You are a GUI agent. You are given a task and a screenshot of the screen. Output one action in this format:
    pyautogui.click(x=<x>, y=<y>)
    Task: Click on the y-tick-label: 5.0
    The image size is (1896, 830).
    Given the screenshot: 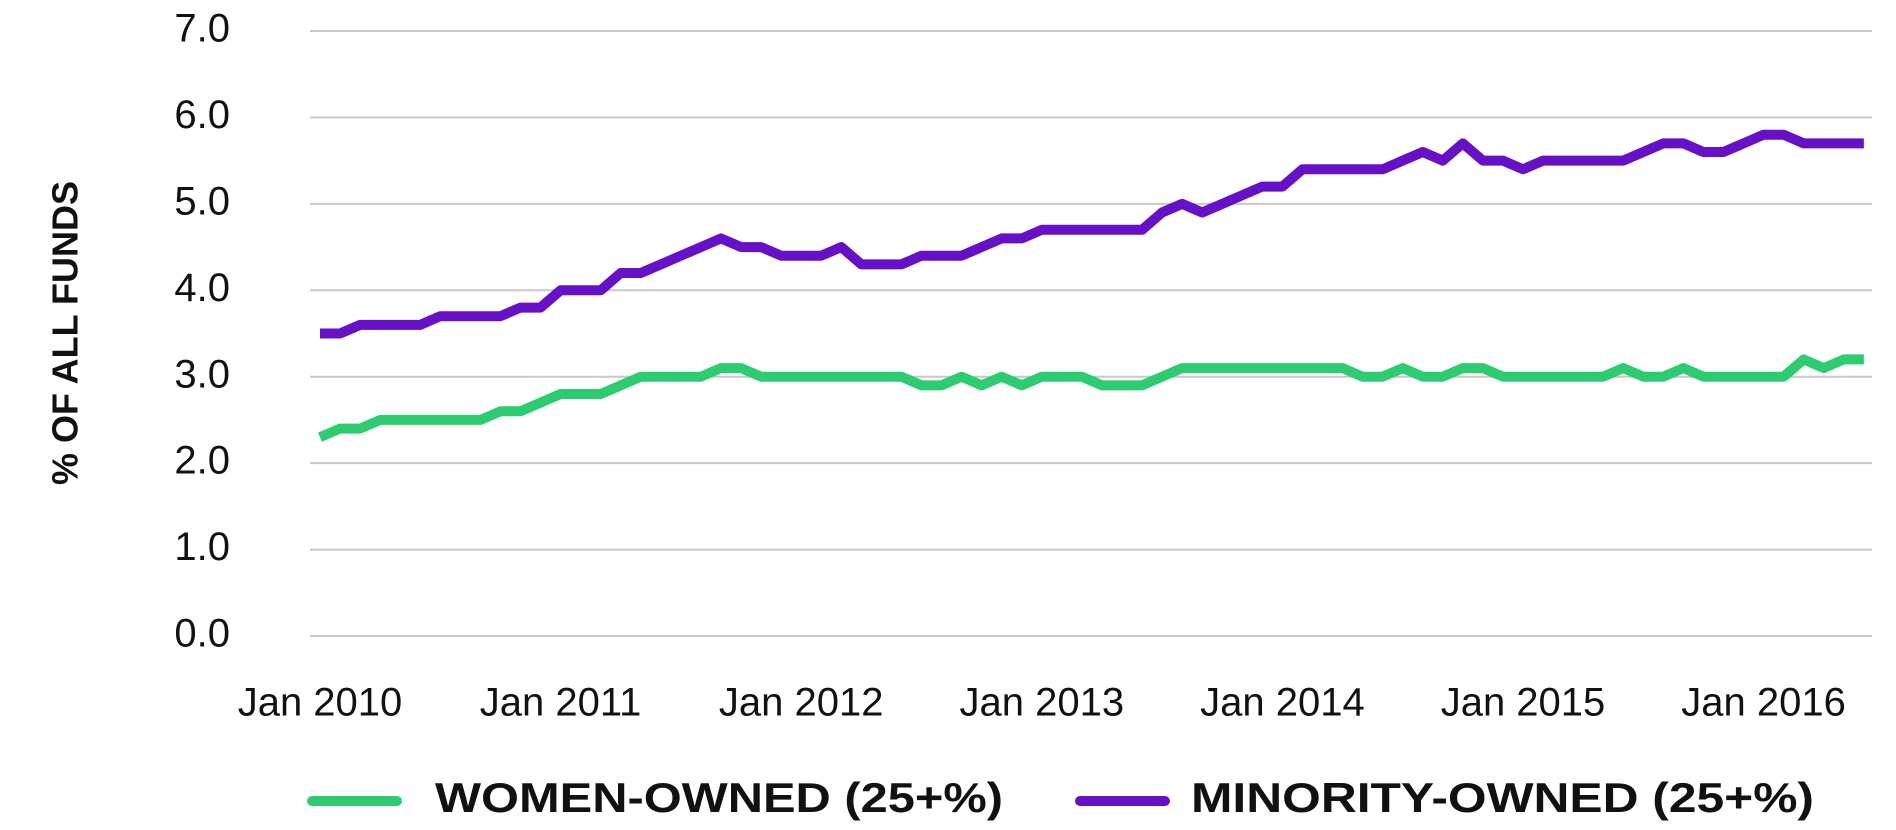 What is the action you would take?
    pyautogui.click(x=202, y=201)
    